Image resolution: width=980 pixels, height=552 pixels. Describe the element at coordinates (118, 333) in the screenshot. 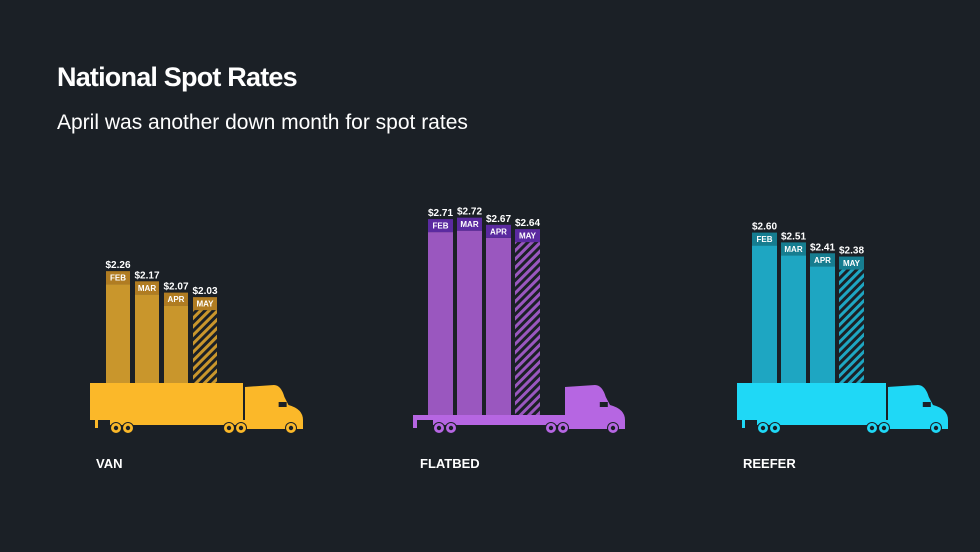

I see `van-bar-feb` at that location.